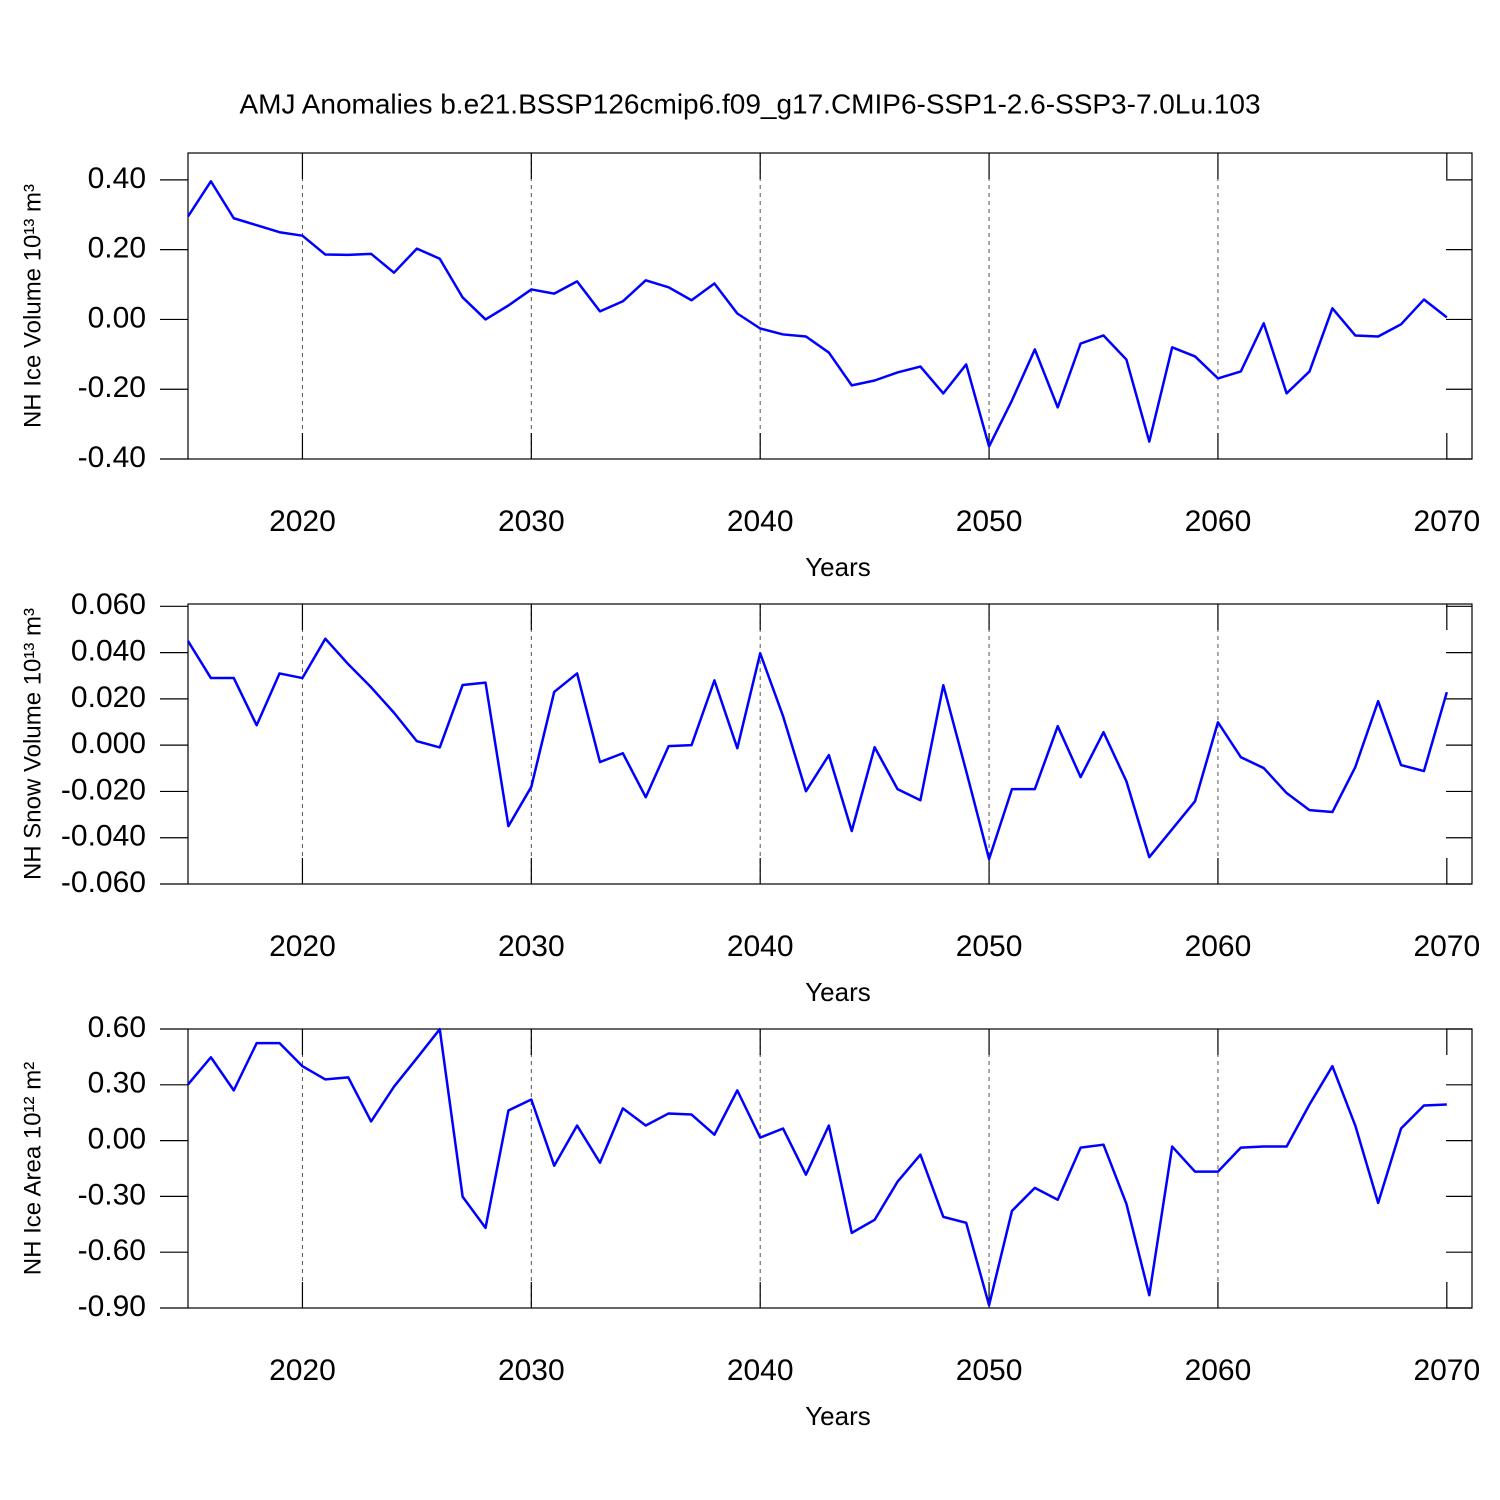 This screenshot has width=1500, height=1500. Describe the element at coordinates (817, 749) in the screenshot. I see `data-line` at that location.